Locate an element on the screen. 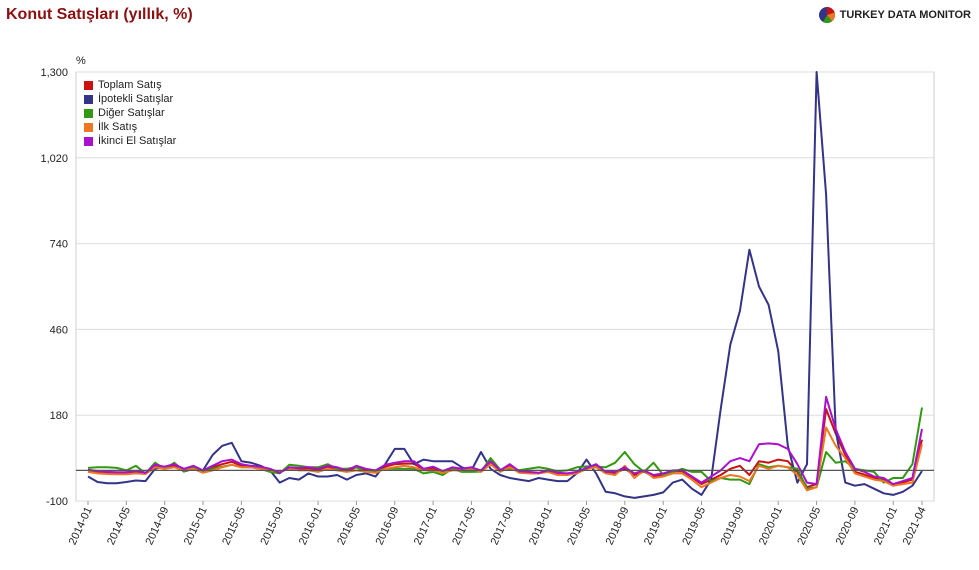 The width and height of the screenshot is (979, 570). legend-item: İlk Satış is located at coordinates (130, 127).